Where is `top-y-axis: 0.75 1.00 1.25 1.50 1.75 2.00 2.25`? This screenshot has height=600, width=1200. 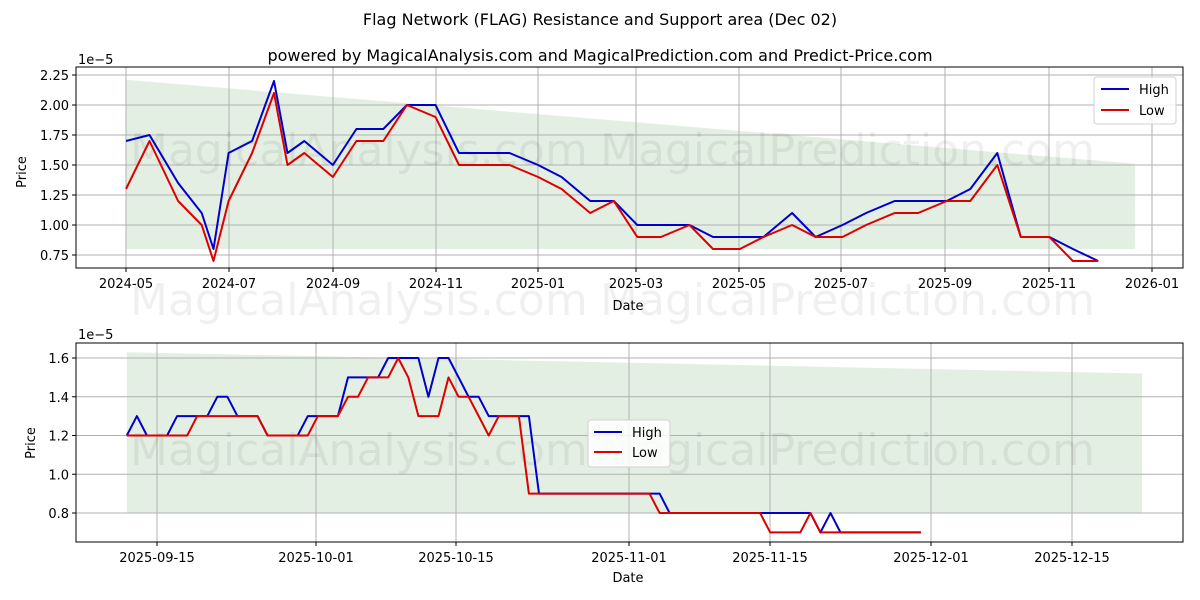 top-y-axis: 0.75 1.00 1.25 1.50 1.75 2.00 2.25 is located at coordinates (58, 166).